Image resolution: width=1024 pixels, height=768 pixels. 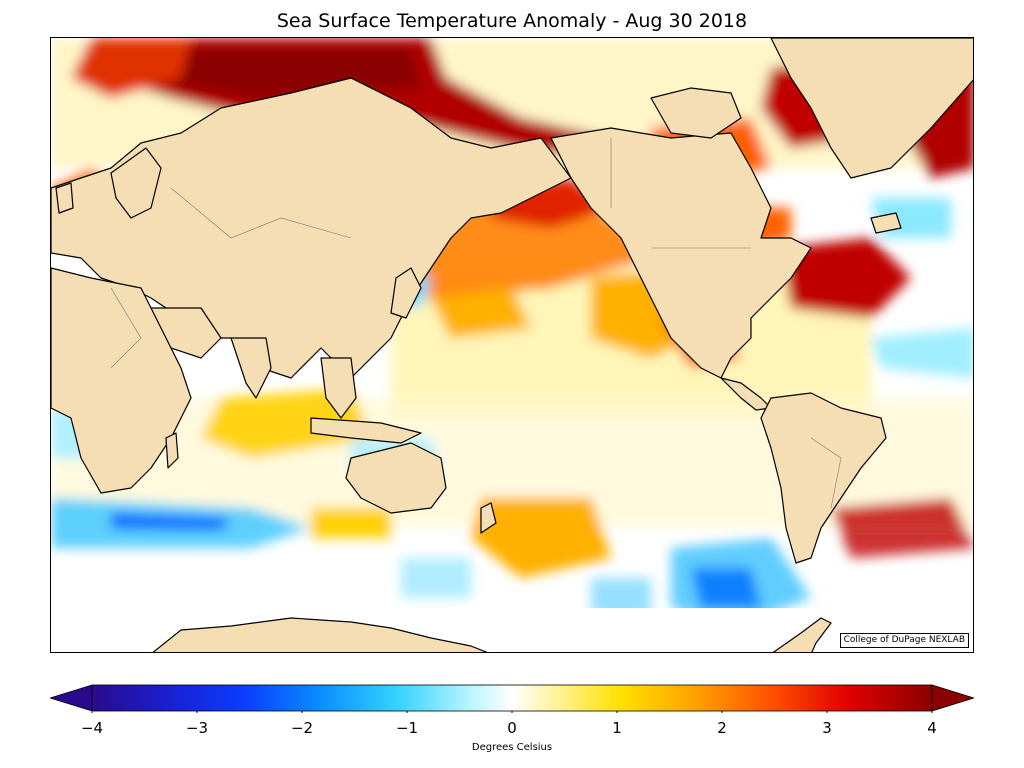 What do you see at coordinates (64, 198) in the screenshot?
I see `british-isles` at bounding box center [64, 198].